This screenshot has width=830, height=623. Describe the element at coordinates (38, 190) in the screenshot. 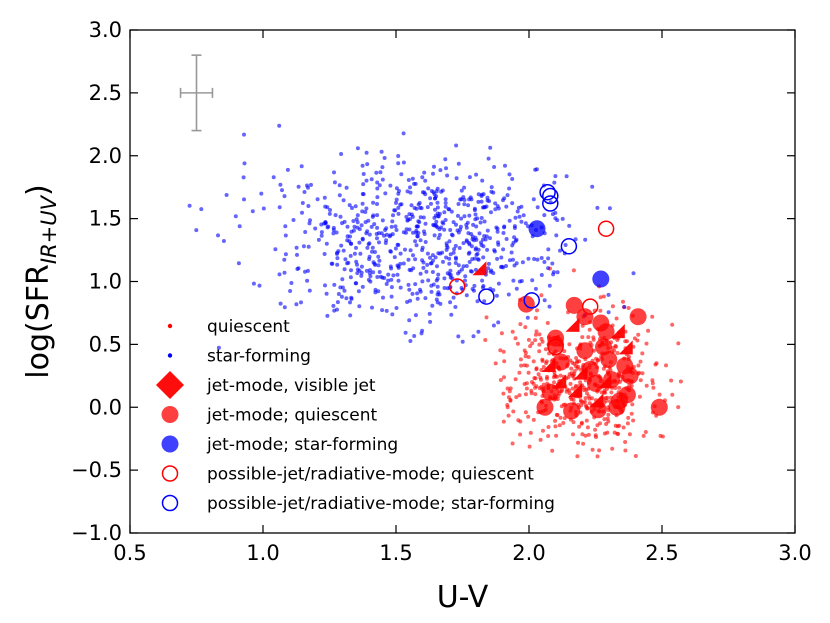

I see `y-axis-label-close: )` at that location.